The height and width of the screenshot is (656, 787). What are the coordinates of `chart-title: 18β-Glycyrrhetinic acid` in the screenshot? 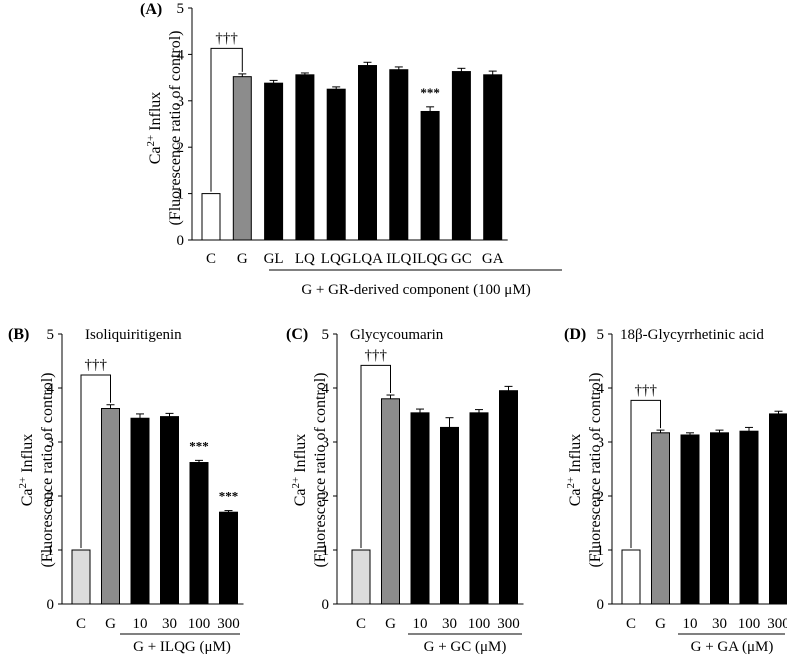 It's located at (692, 335).